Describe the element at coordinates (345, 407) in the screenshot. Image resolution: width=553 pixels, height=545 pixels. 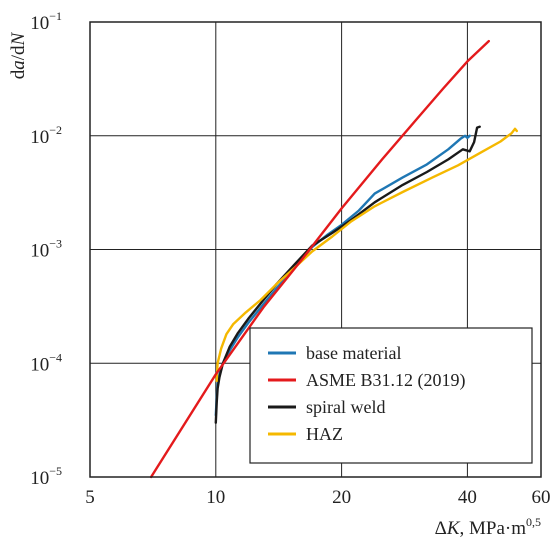
I see `legend-label: spiral weld` at that location.